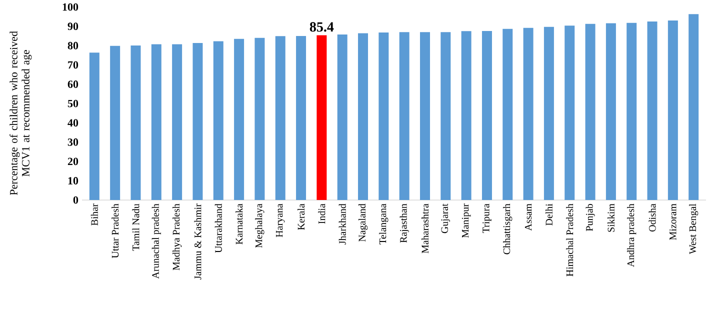 The image size is (709, 325). What do you see at coordinates (73, 180) in the screenshot?
I see `y-tick-label: 10` at bounding box center [73, 180].